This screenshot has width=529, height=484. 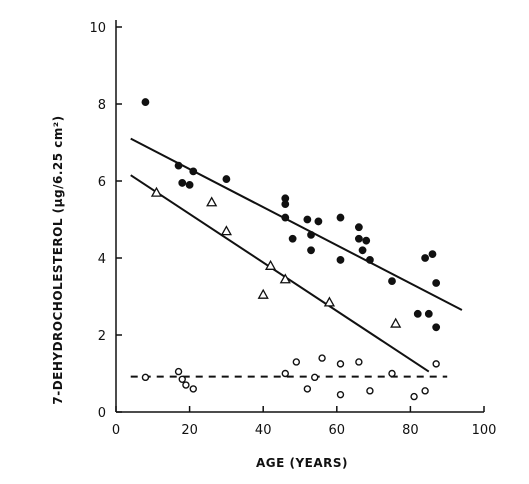 I want to click on y-tick-label: 4, so click(x=102, y=259).